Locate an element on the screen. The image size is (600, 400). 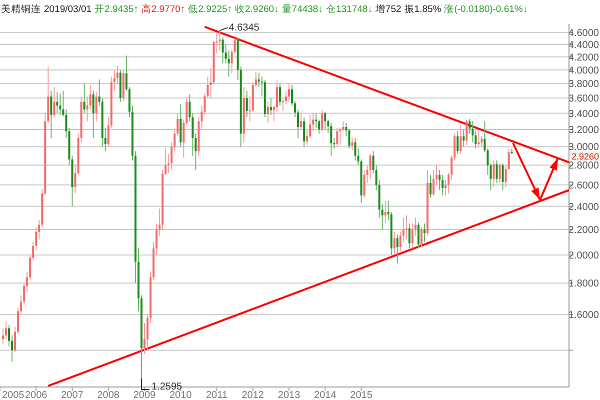
text: 高2.9770↑ is located at coordinates (163, 9).